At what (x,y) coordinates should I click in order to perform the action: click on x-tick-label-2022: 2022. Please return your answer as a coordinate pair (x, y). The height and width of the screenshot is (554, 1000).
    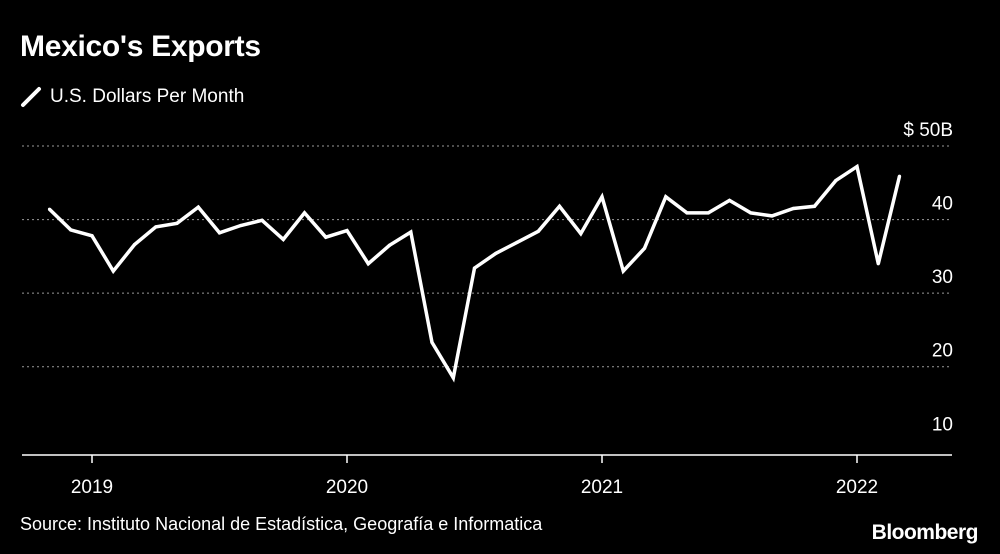
    Looking at the image, I should click on (857, 487).